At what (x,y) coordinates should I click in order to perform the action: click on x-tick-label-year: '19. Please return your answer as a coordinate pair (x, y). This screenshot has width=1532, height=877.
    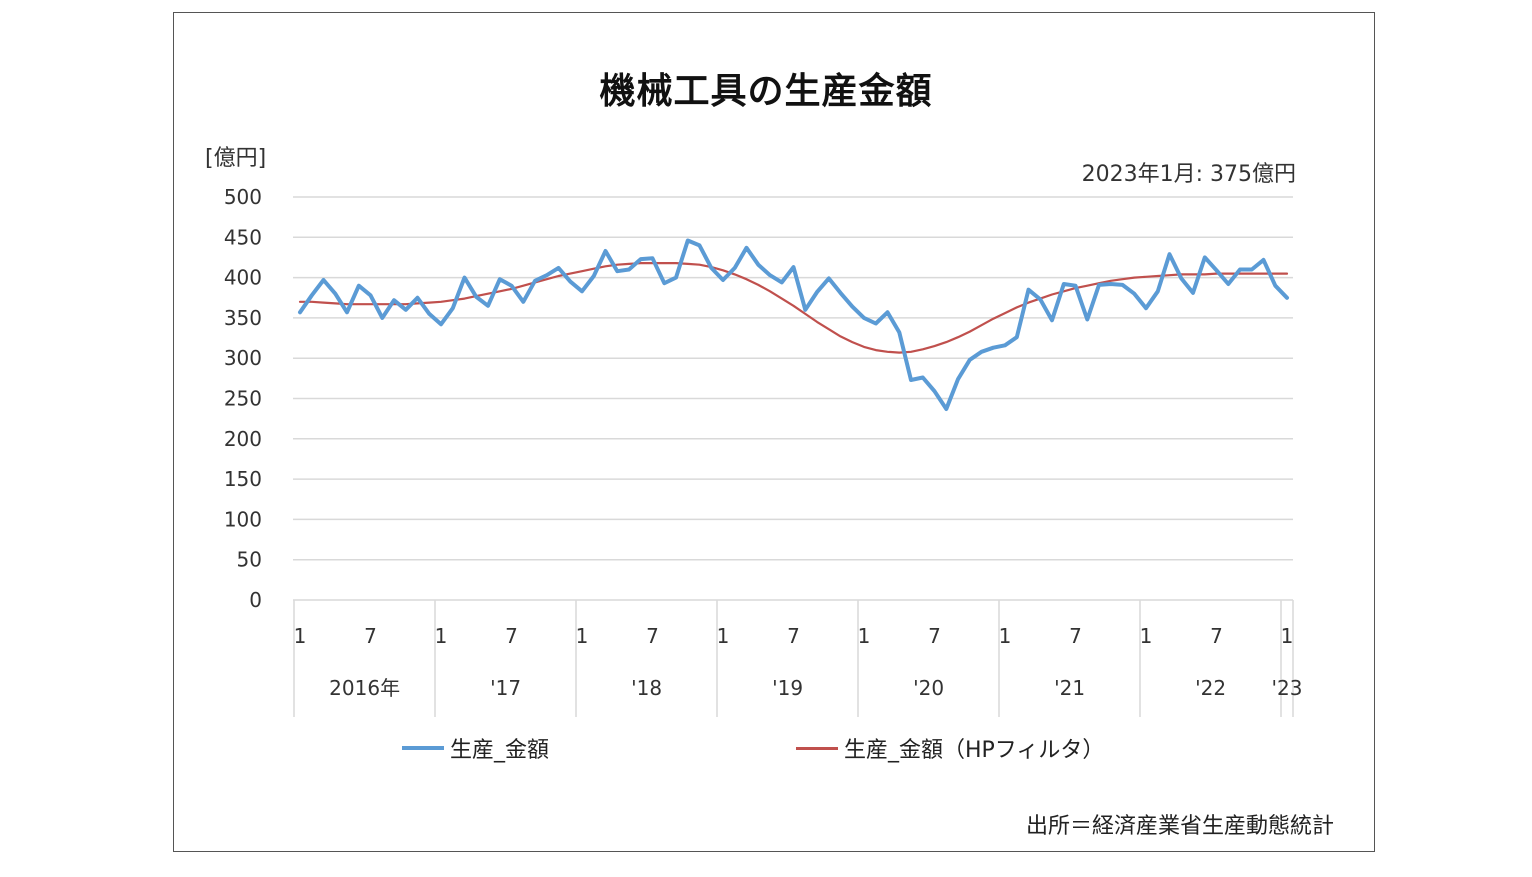
    Looking at the image, I should click on (787, 688).